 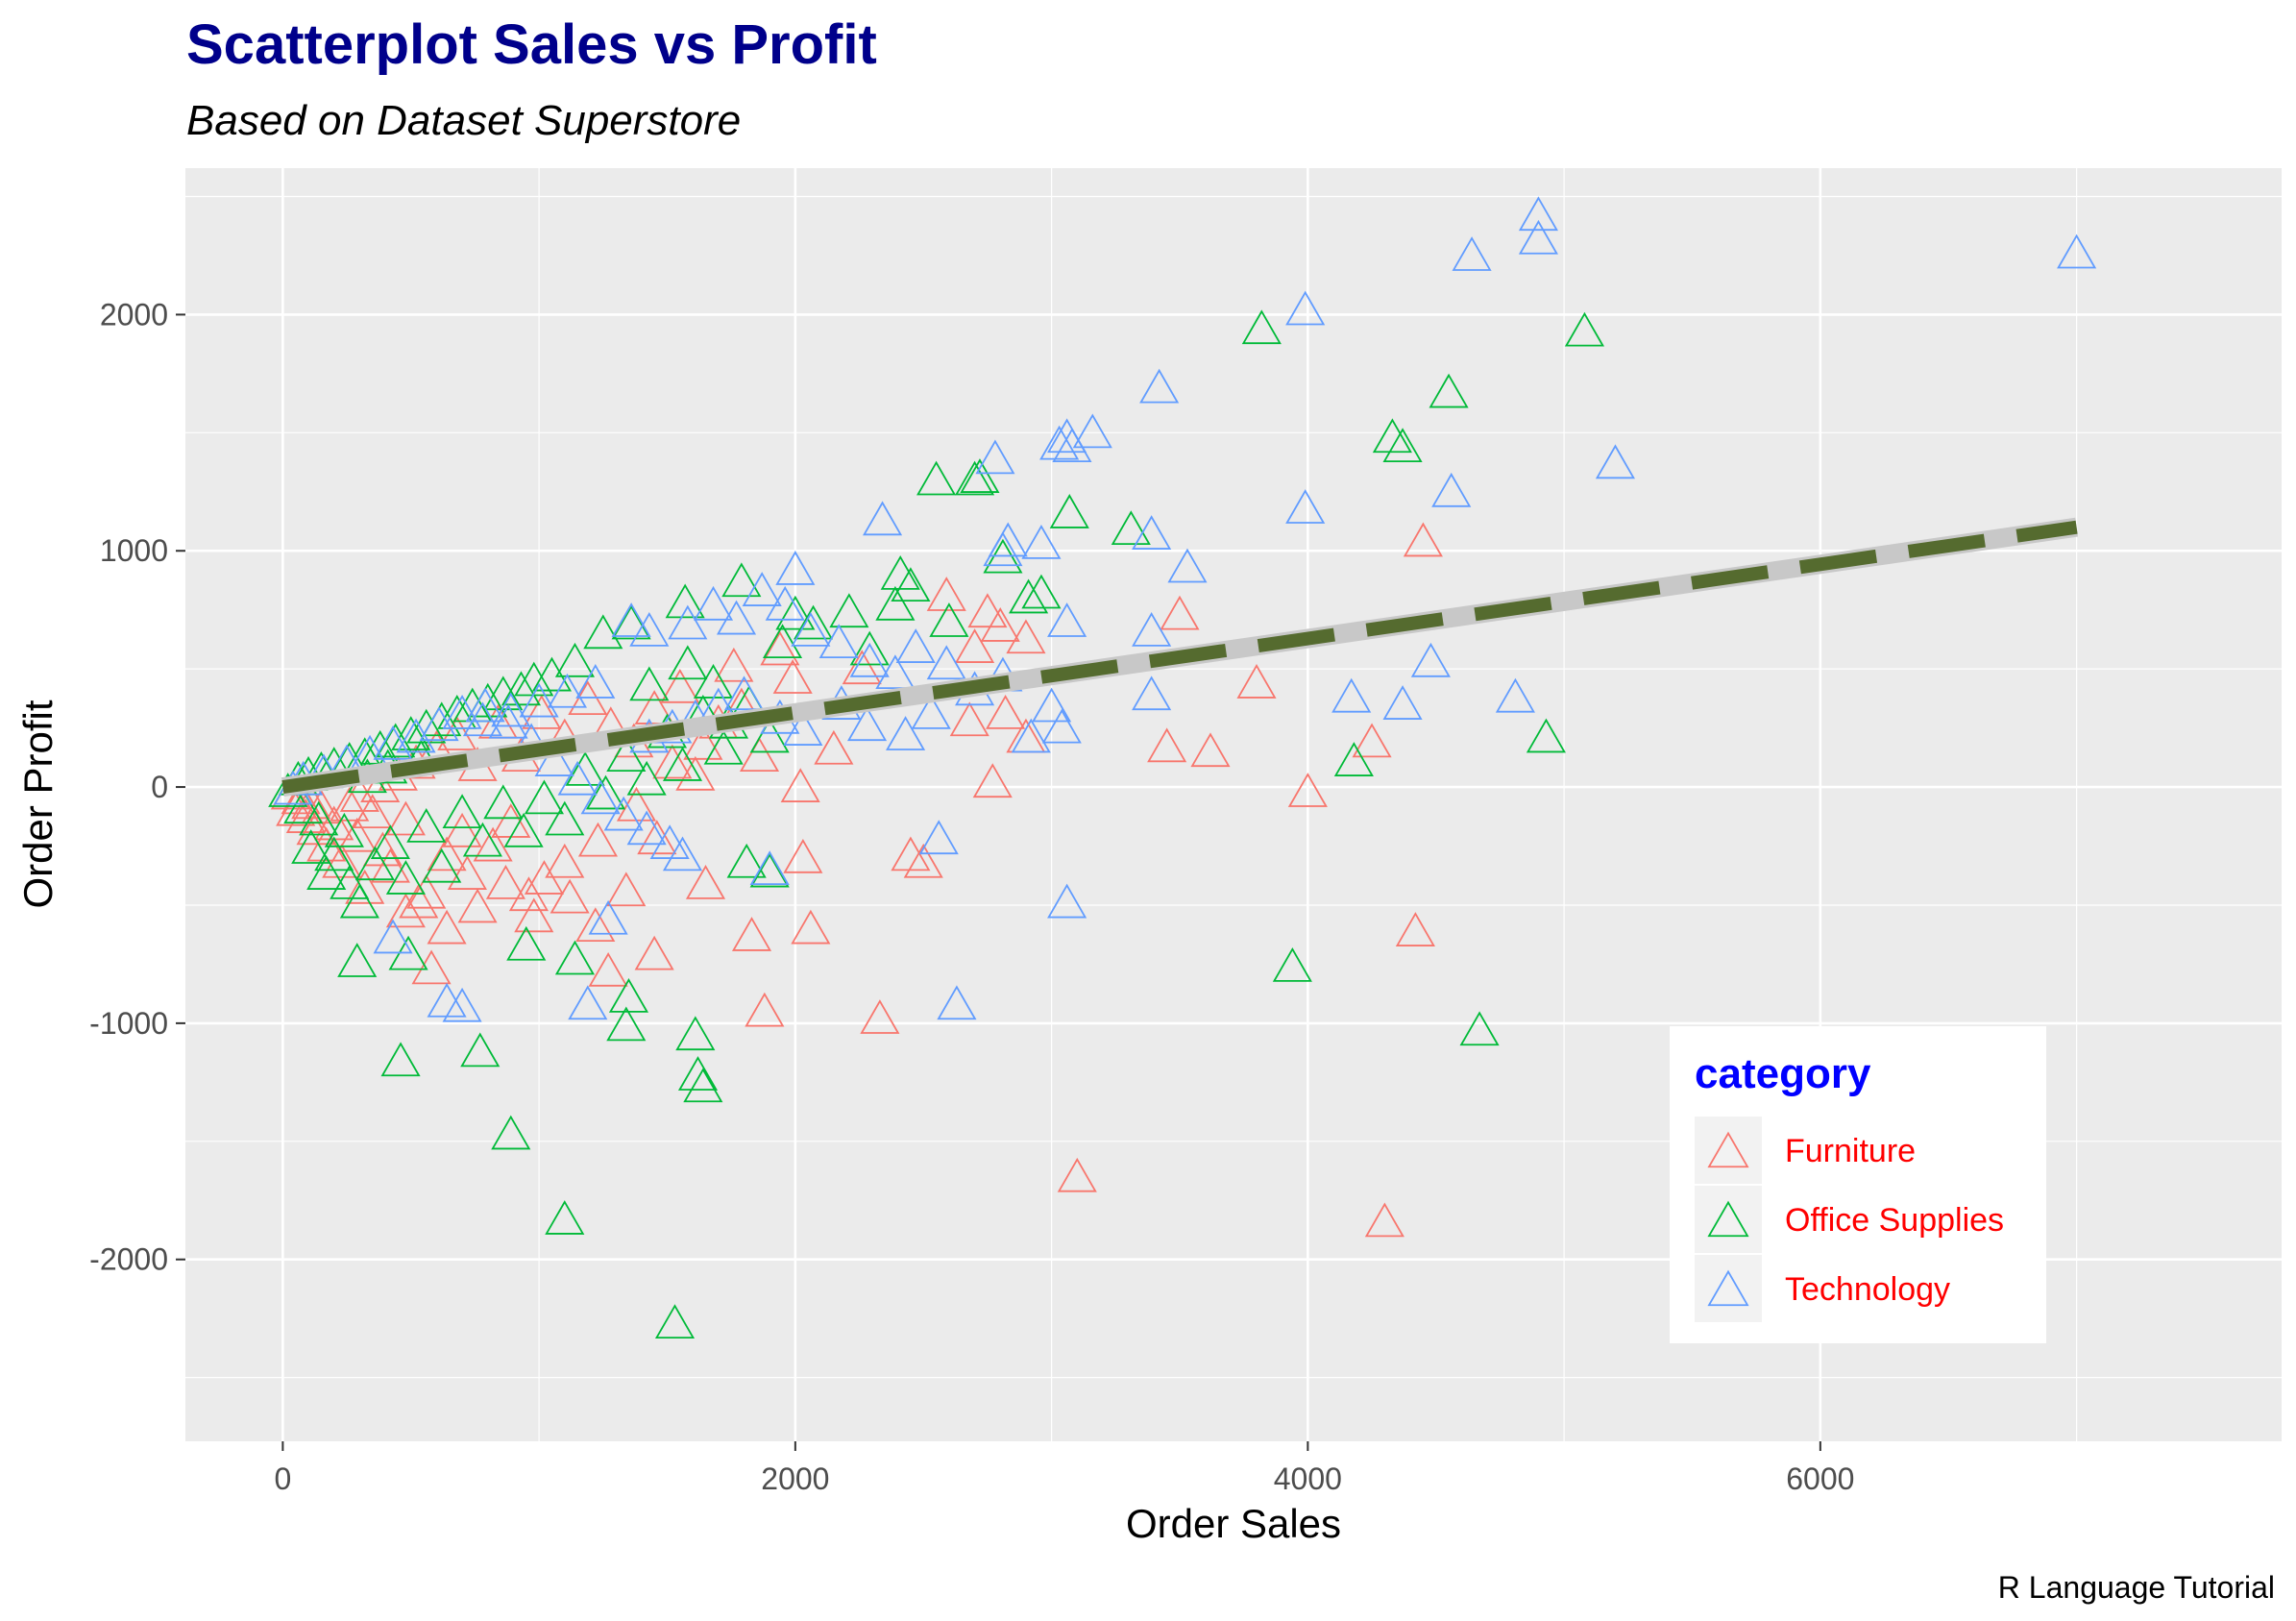 What do you see at coordinates (1180, 657) in the screenshot?
I see `trend-line` at bounding box center [1180, 657].